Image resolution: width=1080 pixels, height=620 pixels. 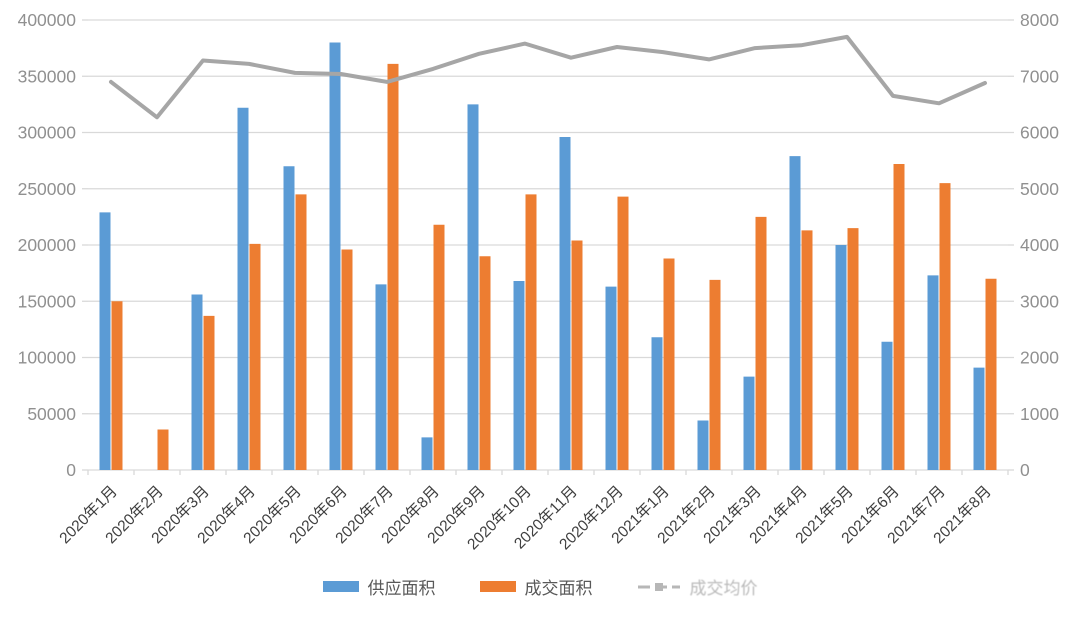 What do you see at coordinates (71, 470) in the screenshot?
I see `left-axis-label: 0` at bounding box center [71, 470].